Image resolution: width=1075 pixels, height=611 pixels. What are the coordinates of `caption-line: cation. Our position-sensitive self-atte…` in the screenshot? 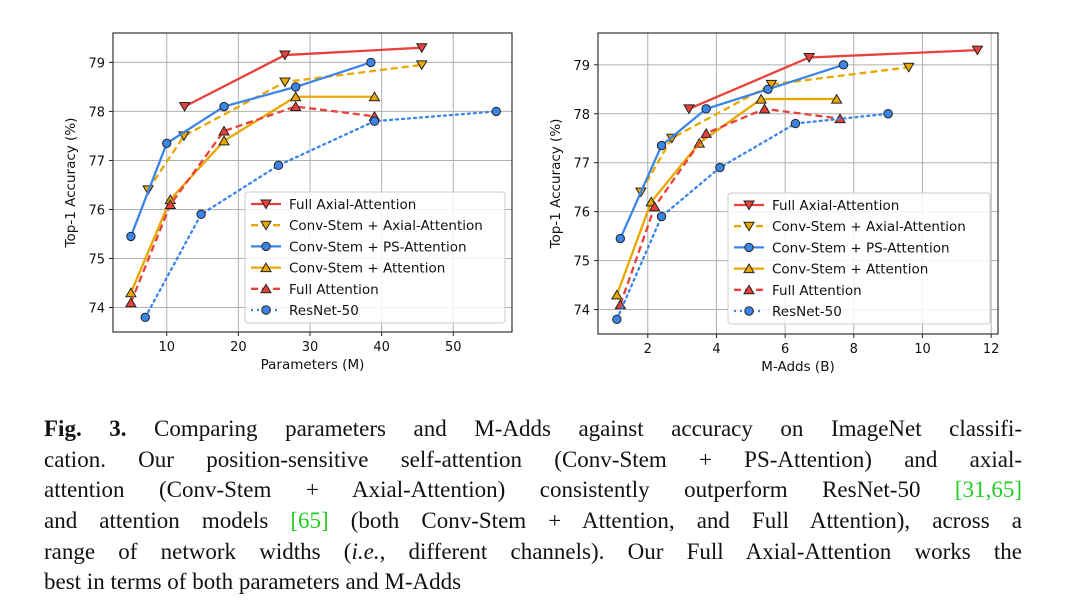 It's located at (533, 460).